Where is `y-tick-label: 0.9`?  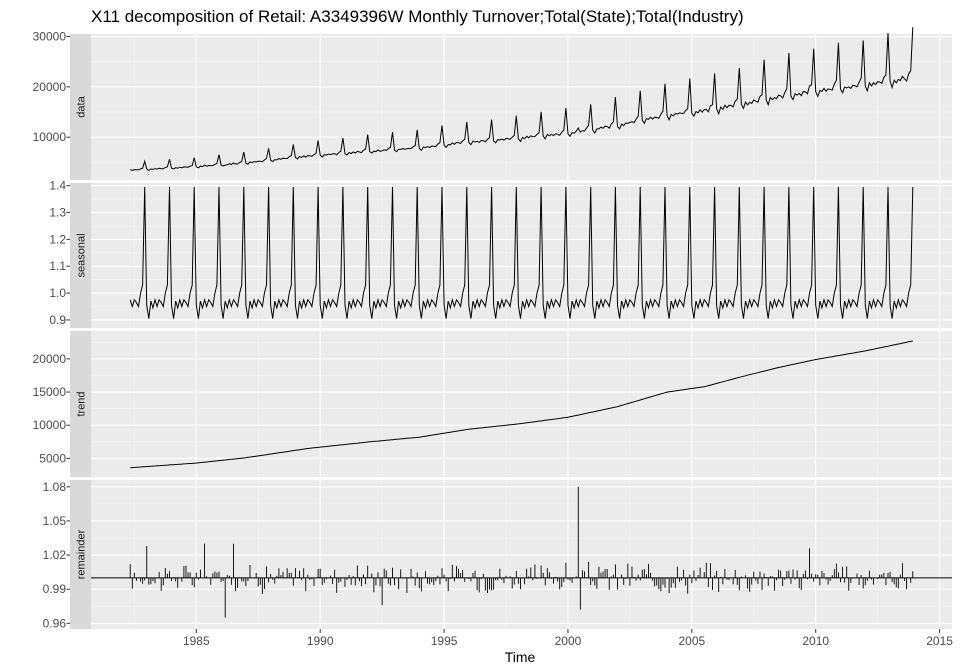 y-tick-label: 0.9 is located at coordinates (57, 320).